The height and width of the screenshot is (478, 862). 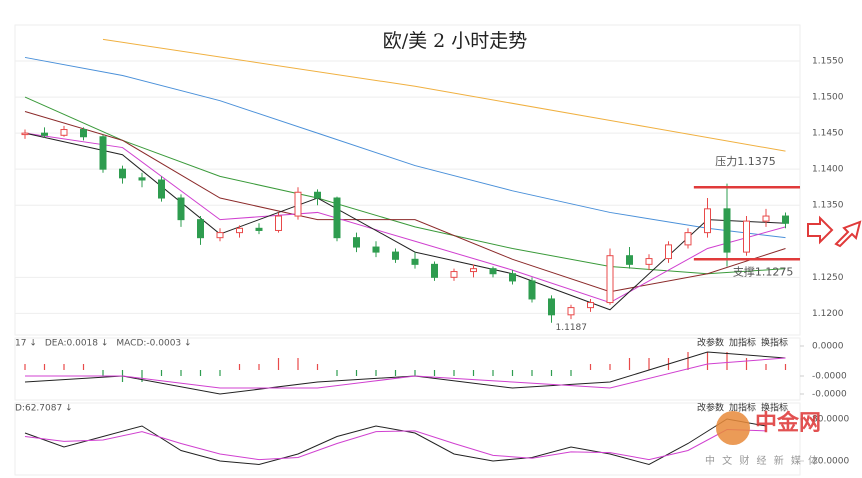 I want to click on level-label: 压力1.1375, so click(x=745, y=161).